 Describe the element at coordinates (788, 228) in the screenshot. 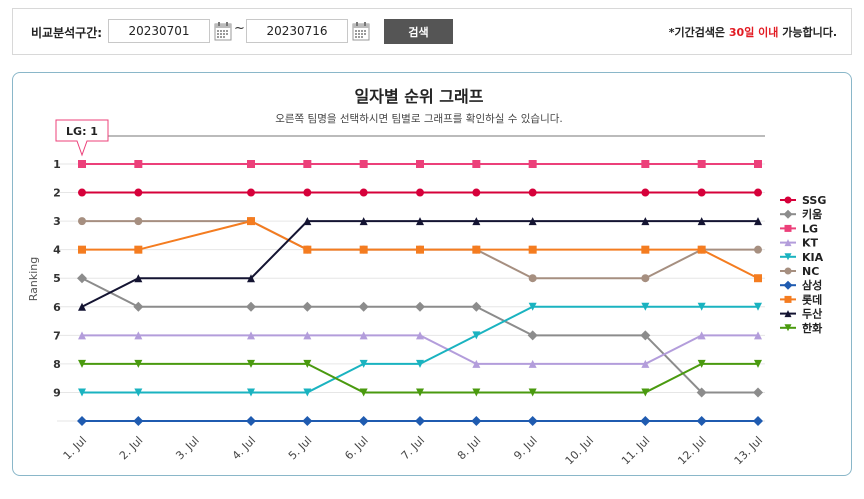

I see `legend-marker-lg` at that location.